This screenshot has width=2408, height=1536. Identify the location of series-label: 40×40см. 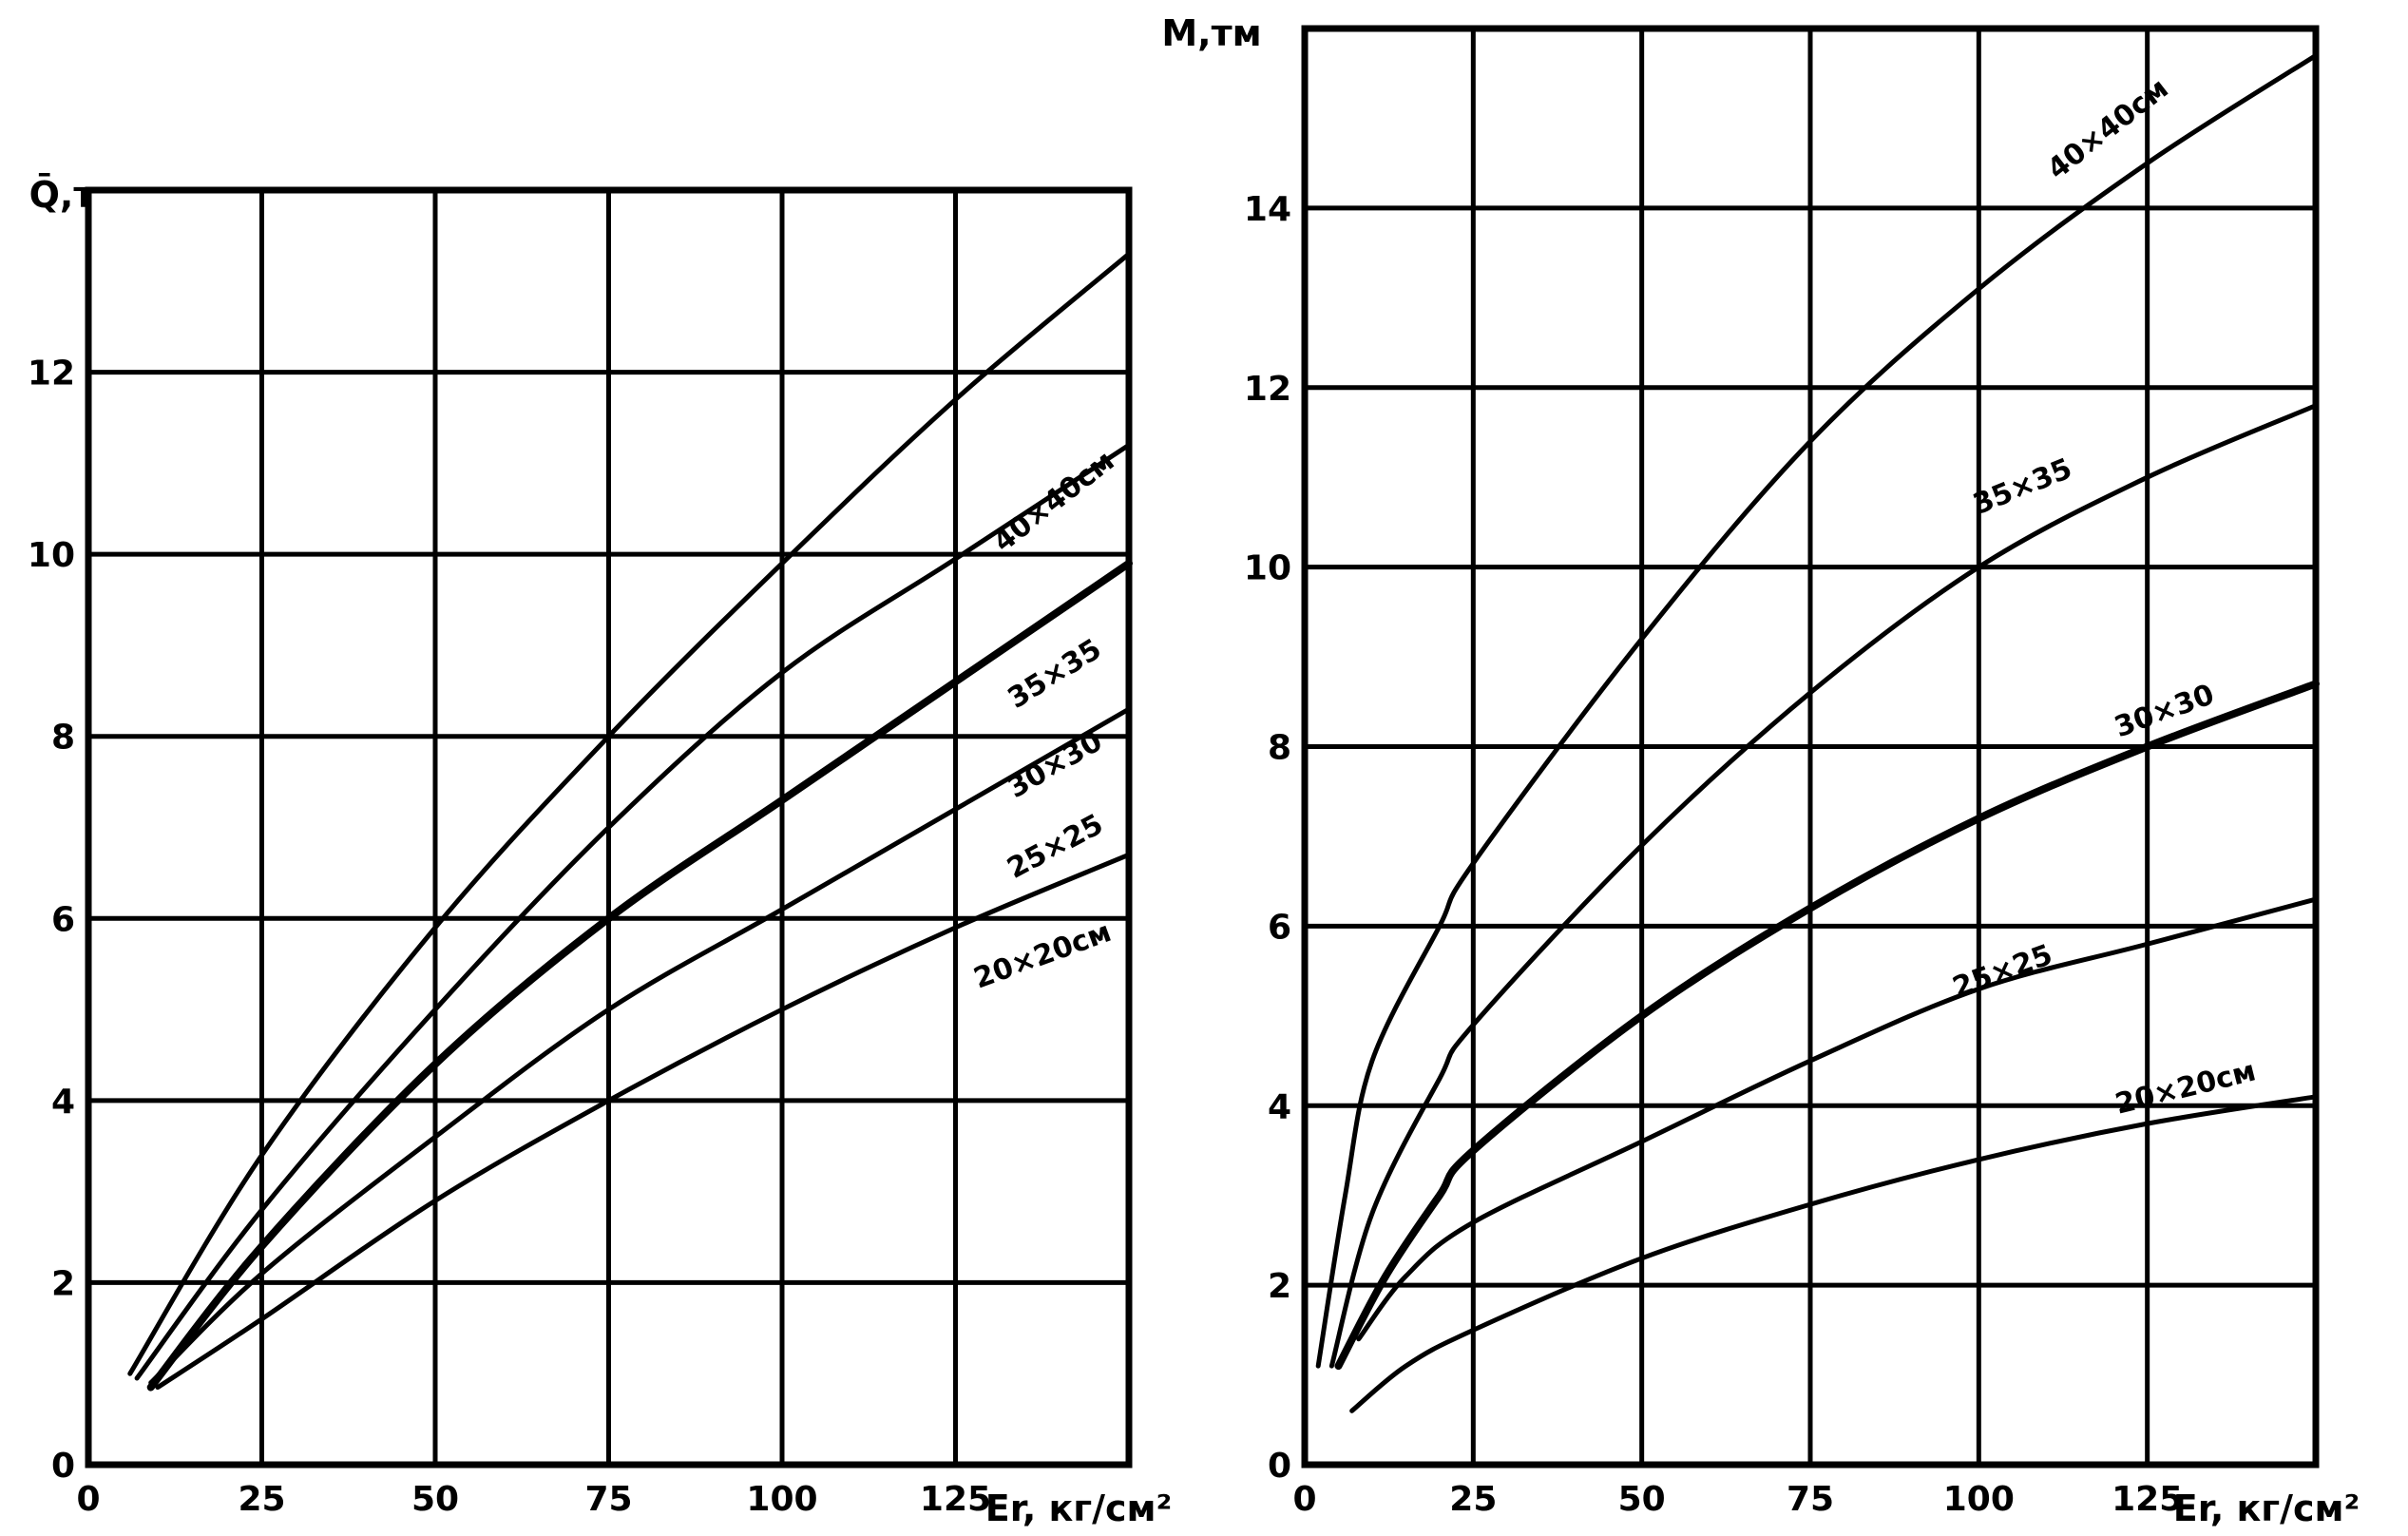
(2108, 129).